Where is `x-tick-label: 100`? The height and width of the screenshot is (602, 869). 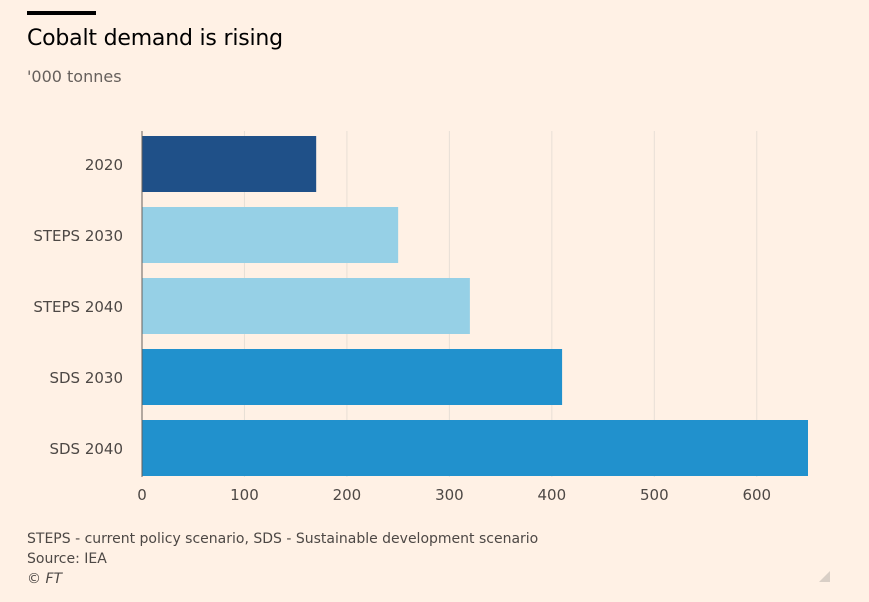
x-tick-label: 100 is located at coordinates (244, 495).